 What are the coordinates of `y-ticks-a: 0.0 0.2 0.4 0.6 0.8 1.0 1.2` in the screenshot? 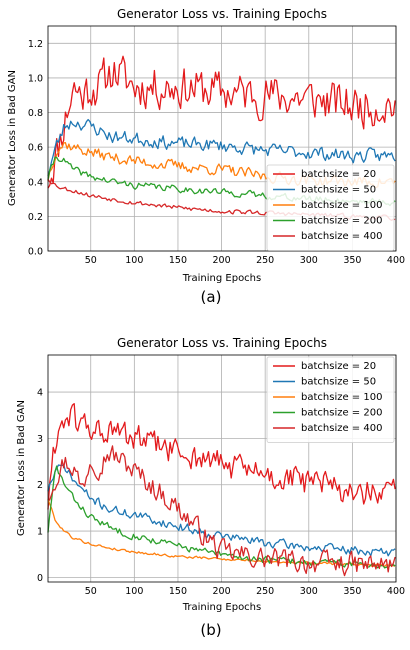 It's located at (35, 148).